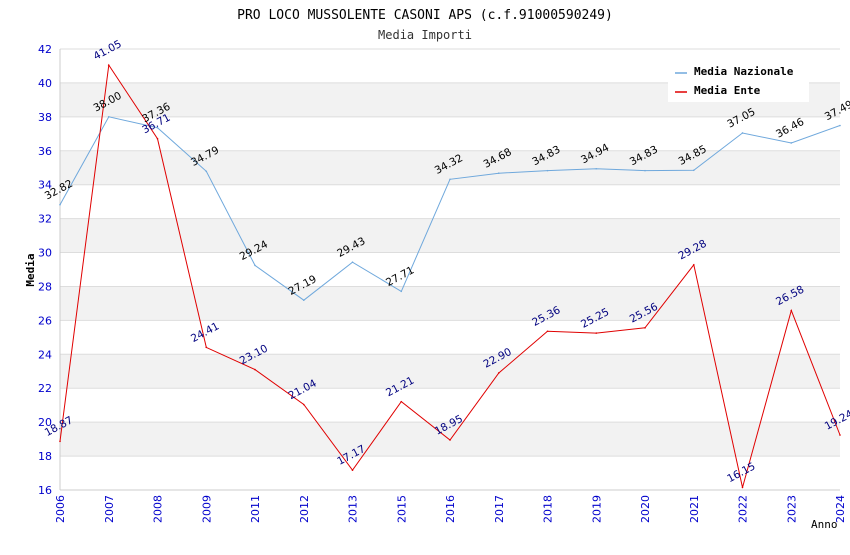 This screenshot has height=555, width=850. What do you see at coordinates (425, 35) in the screenshot?
I see `chart-subtitle: Media Importi` at bounding box center [425, 35].